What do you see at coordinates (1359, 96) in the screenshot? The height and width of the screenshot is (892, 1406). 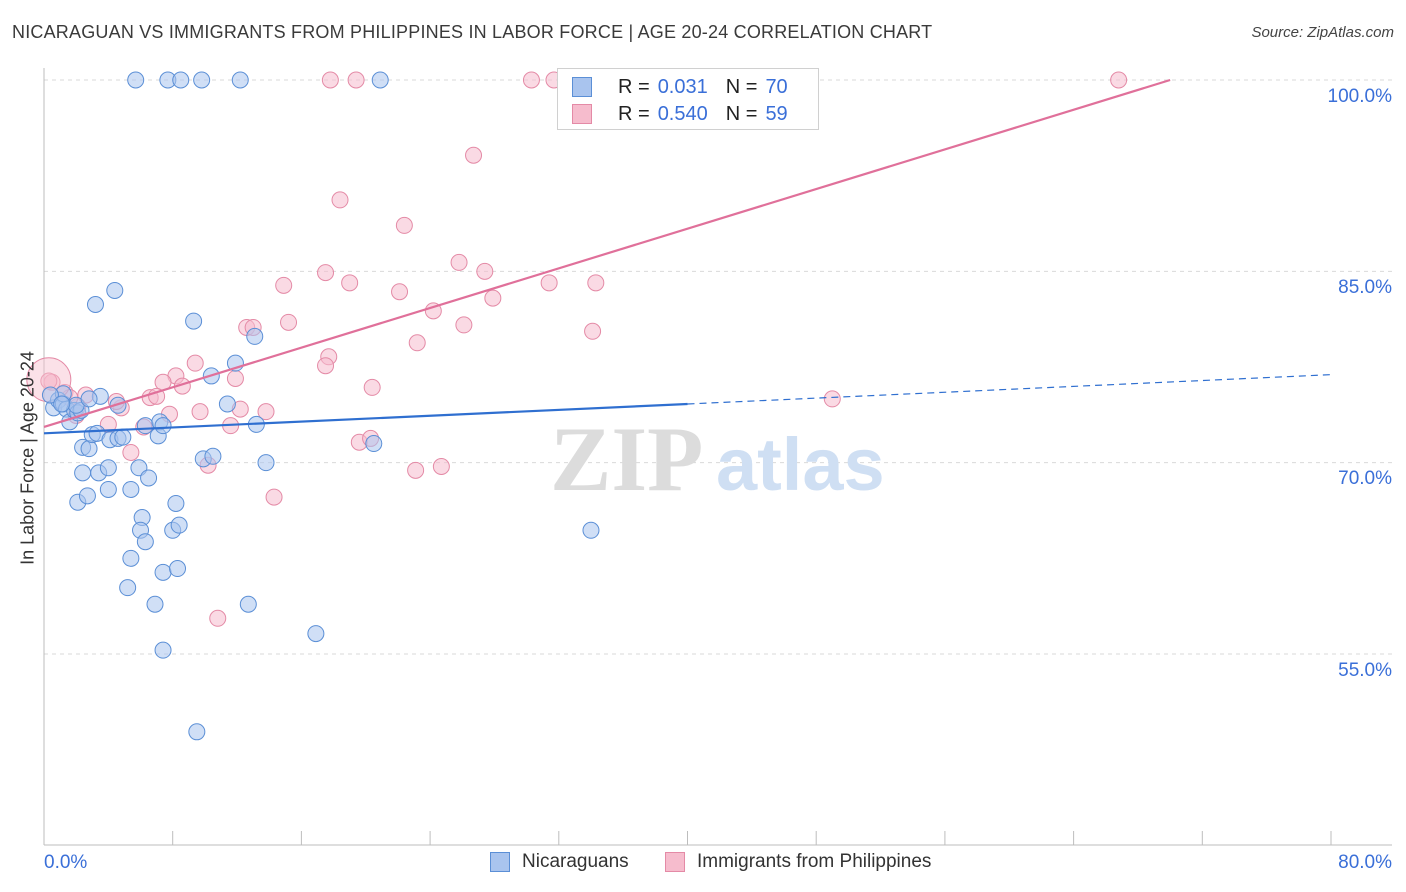 I see `y-tick-100: 100.0%` at bounding box center [1359, 96].